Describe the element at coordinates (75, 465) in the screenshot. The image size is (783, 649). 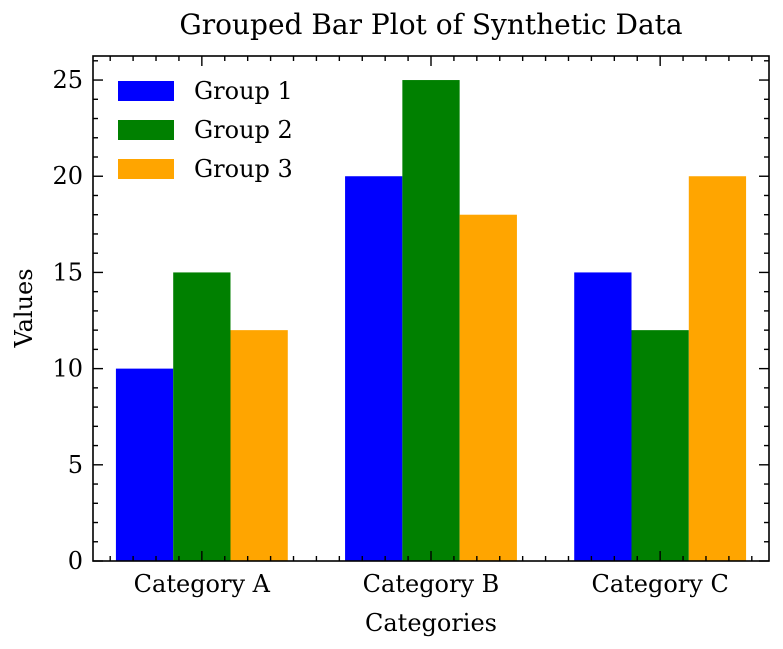
I see `y-tick-label: 5` at that location.